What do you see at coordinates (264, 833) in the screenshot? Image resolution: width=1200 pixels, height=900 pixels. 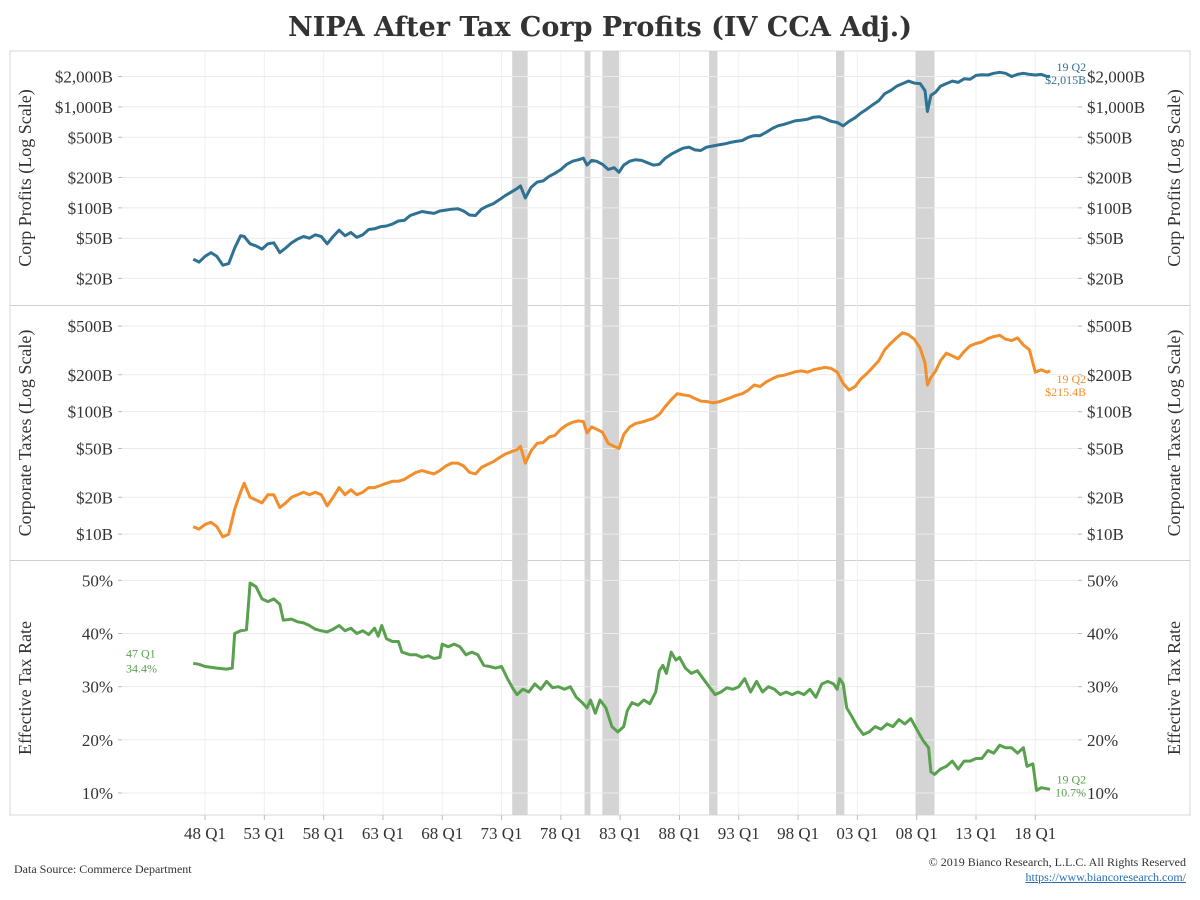 I see `x-tick-label: 53 Q1` at bounding box center [264, 833].